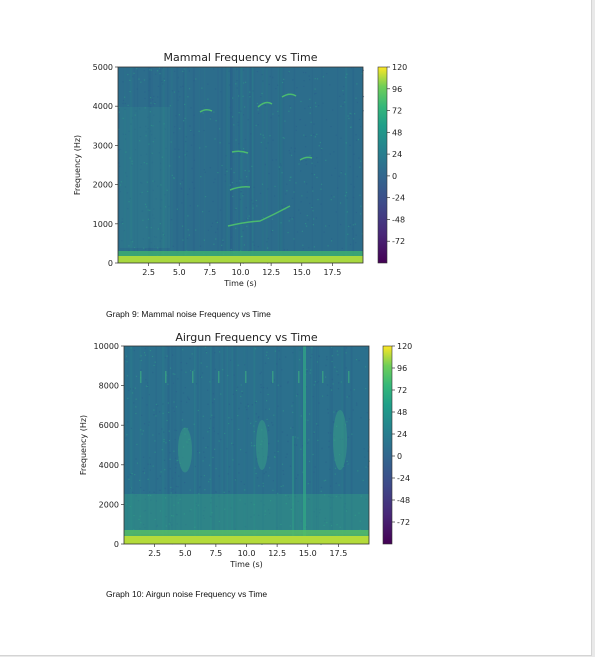  I want to click on call-contour, so click(240, 152).